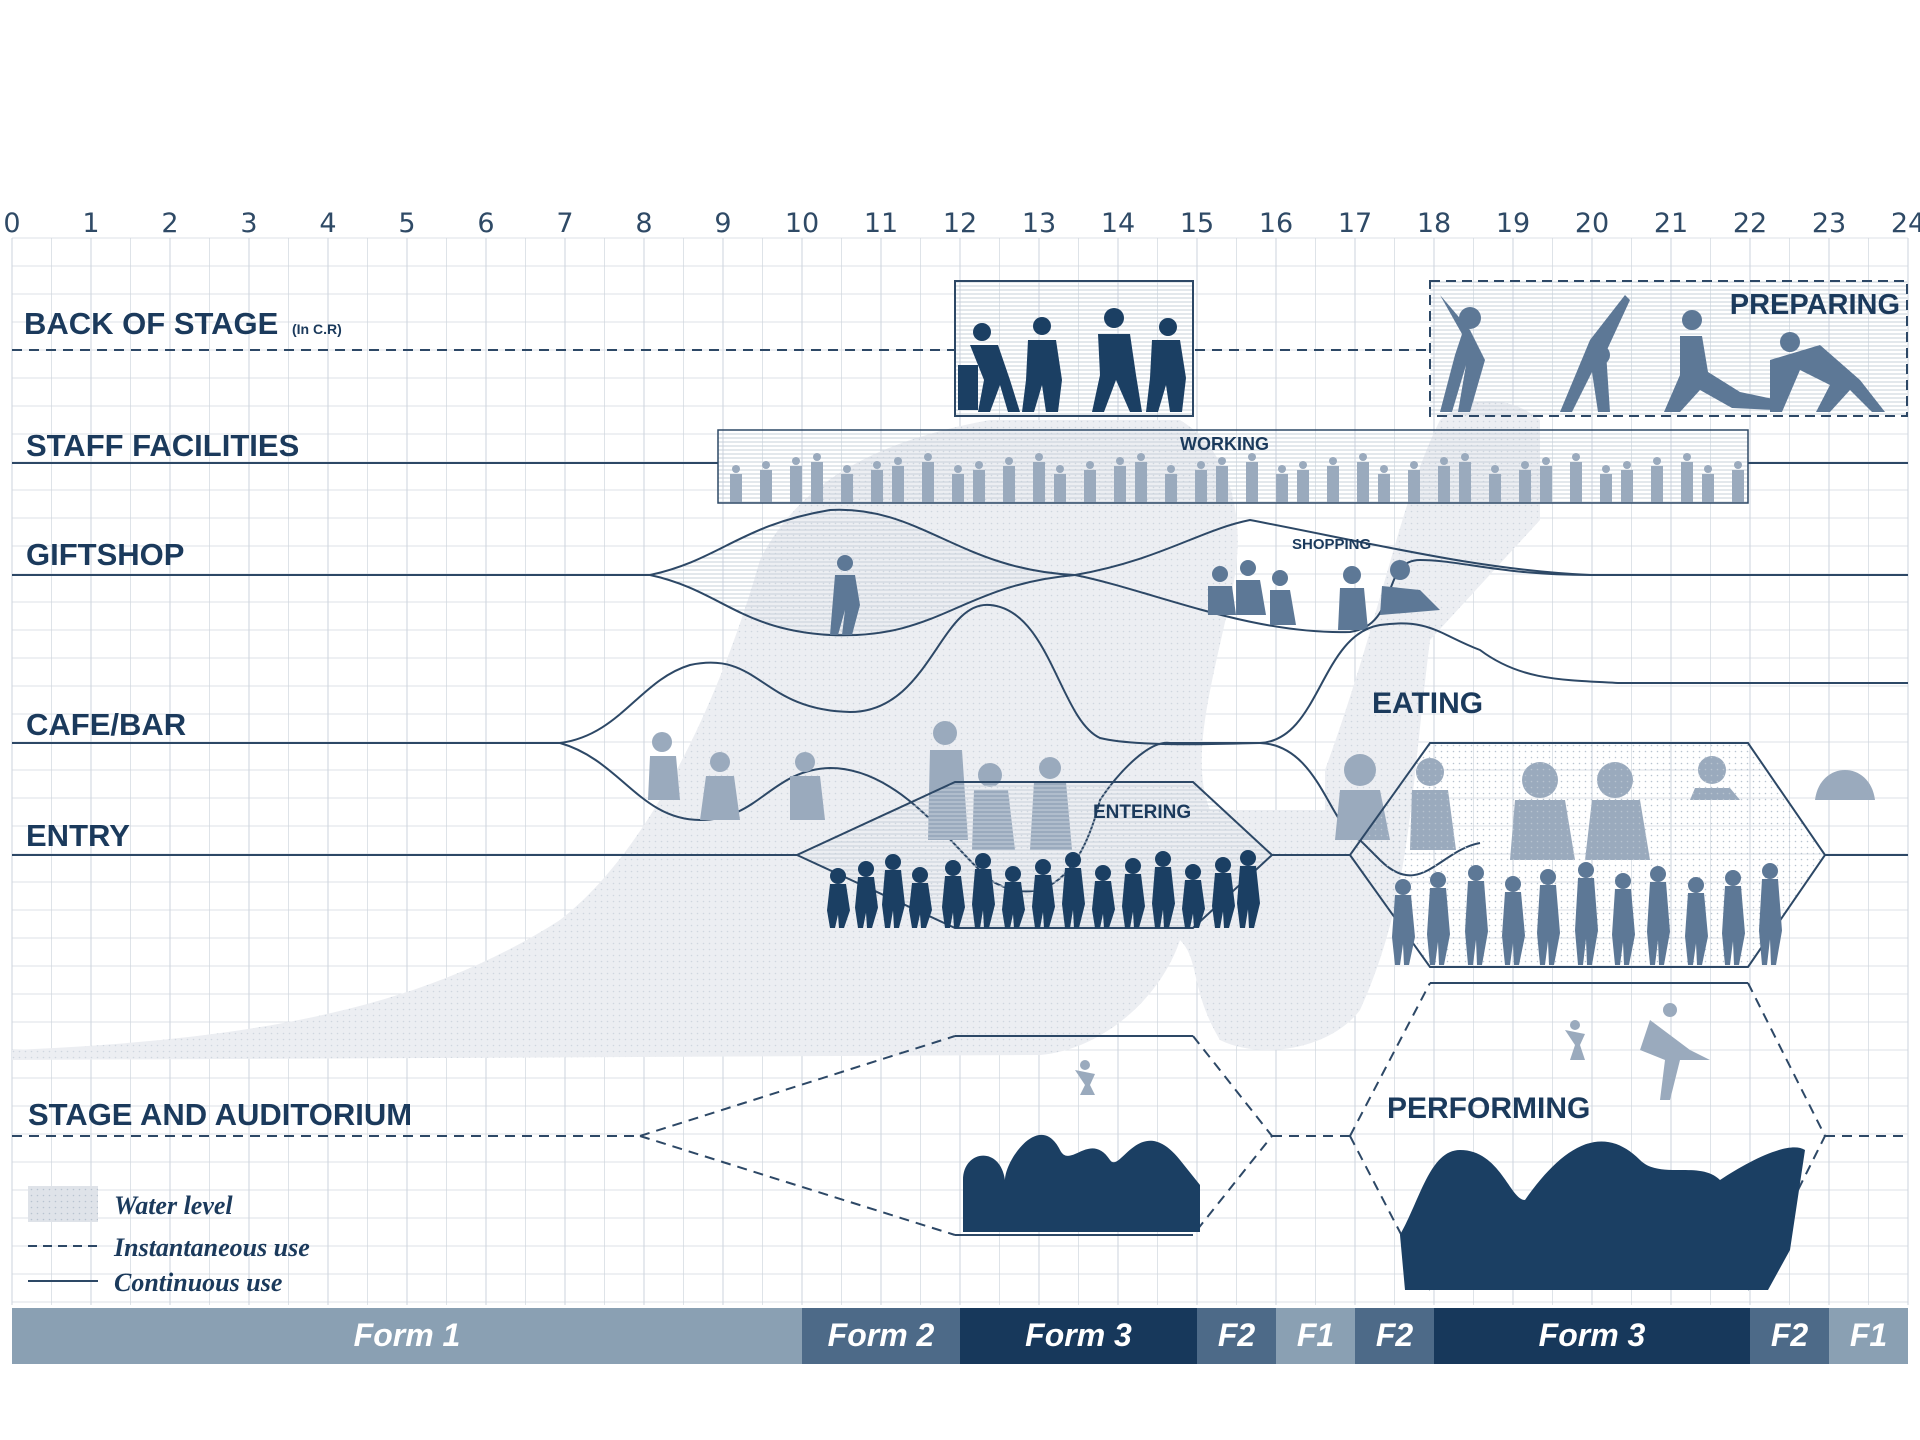  I want to click on giftshop-row: SHOPPING, so click(960, 572).